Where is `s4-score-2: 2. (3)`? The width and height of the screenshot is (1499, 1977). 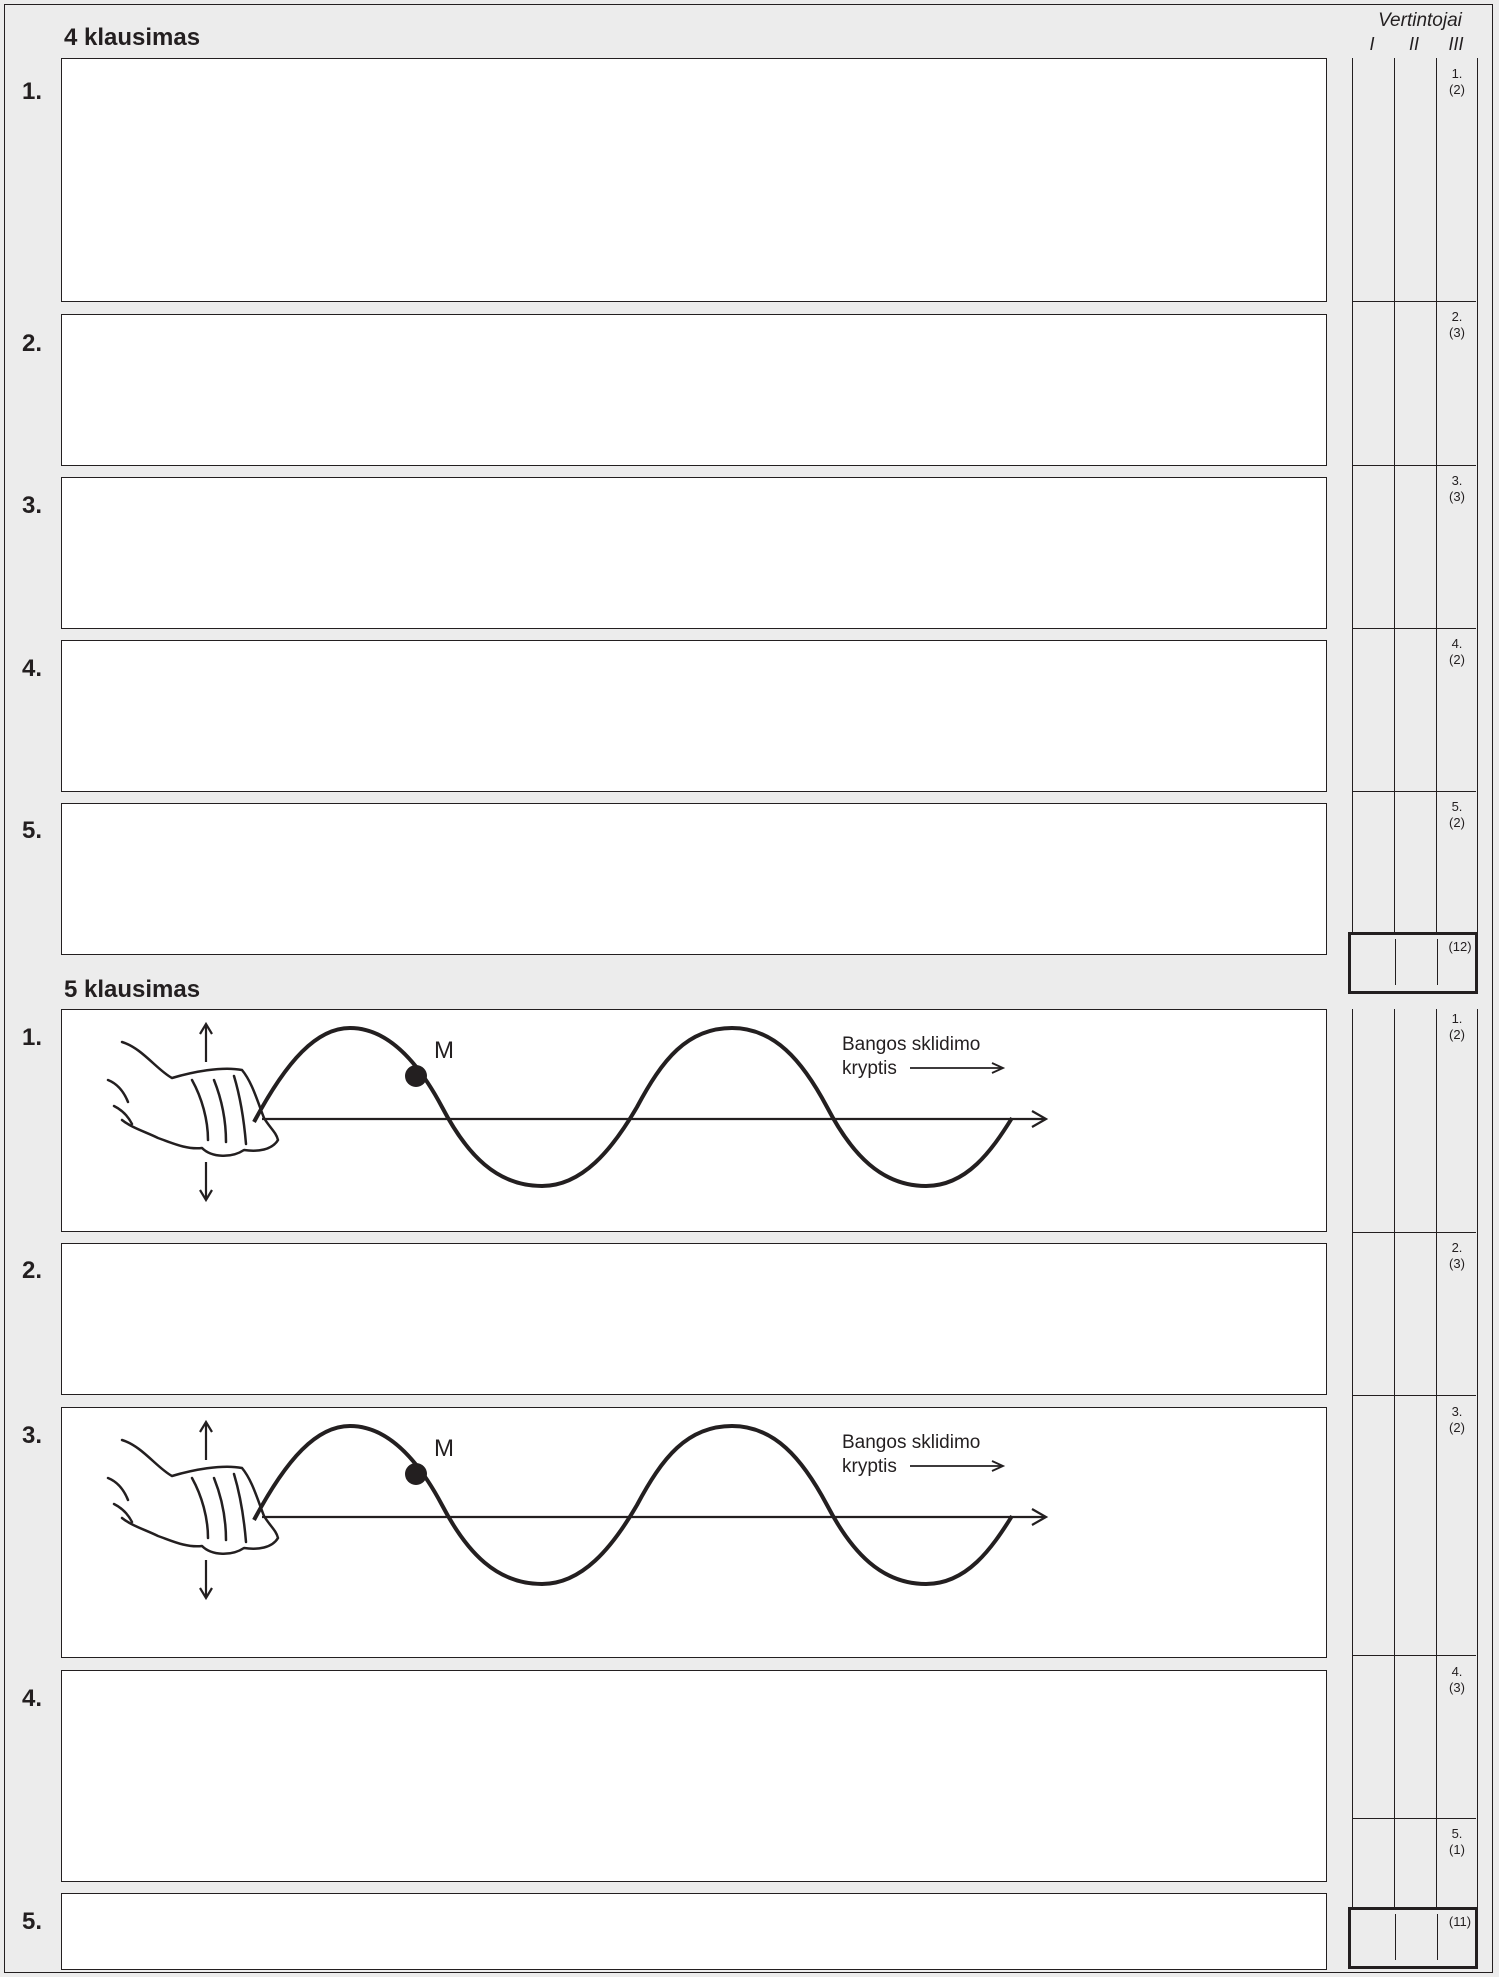 s4-score-2: 2. (3) is located at coordinates (1457, 324).